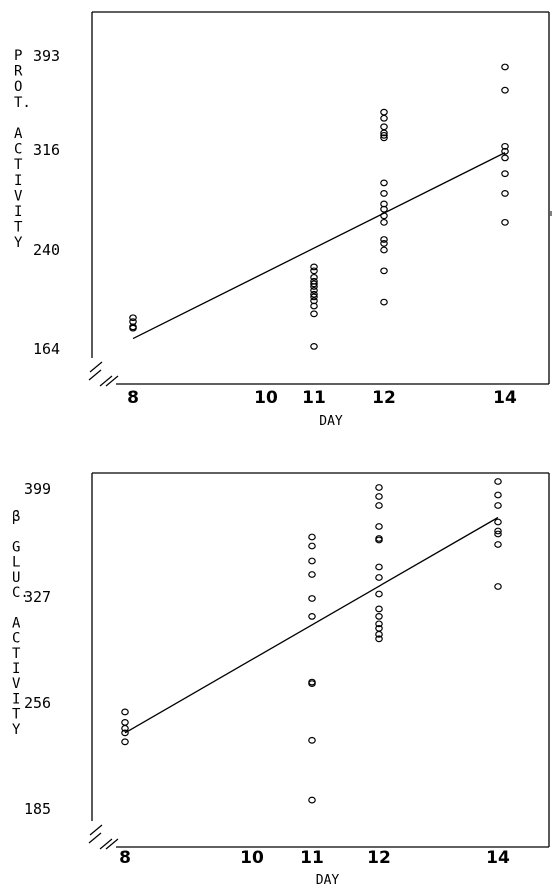 This screenshot has height=890, width=553. I want to click on y-axis-label-char: U, so click(16, 578).